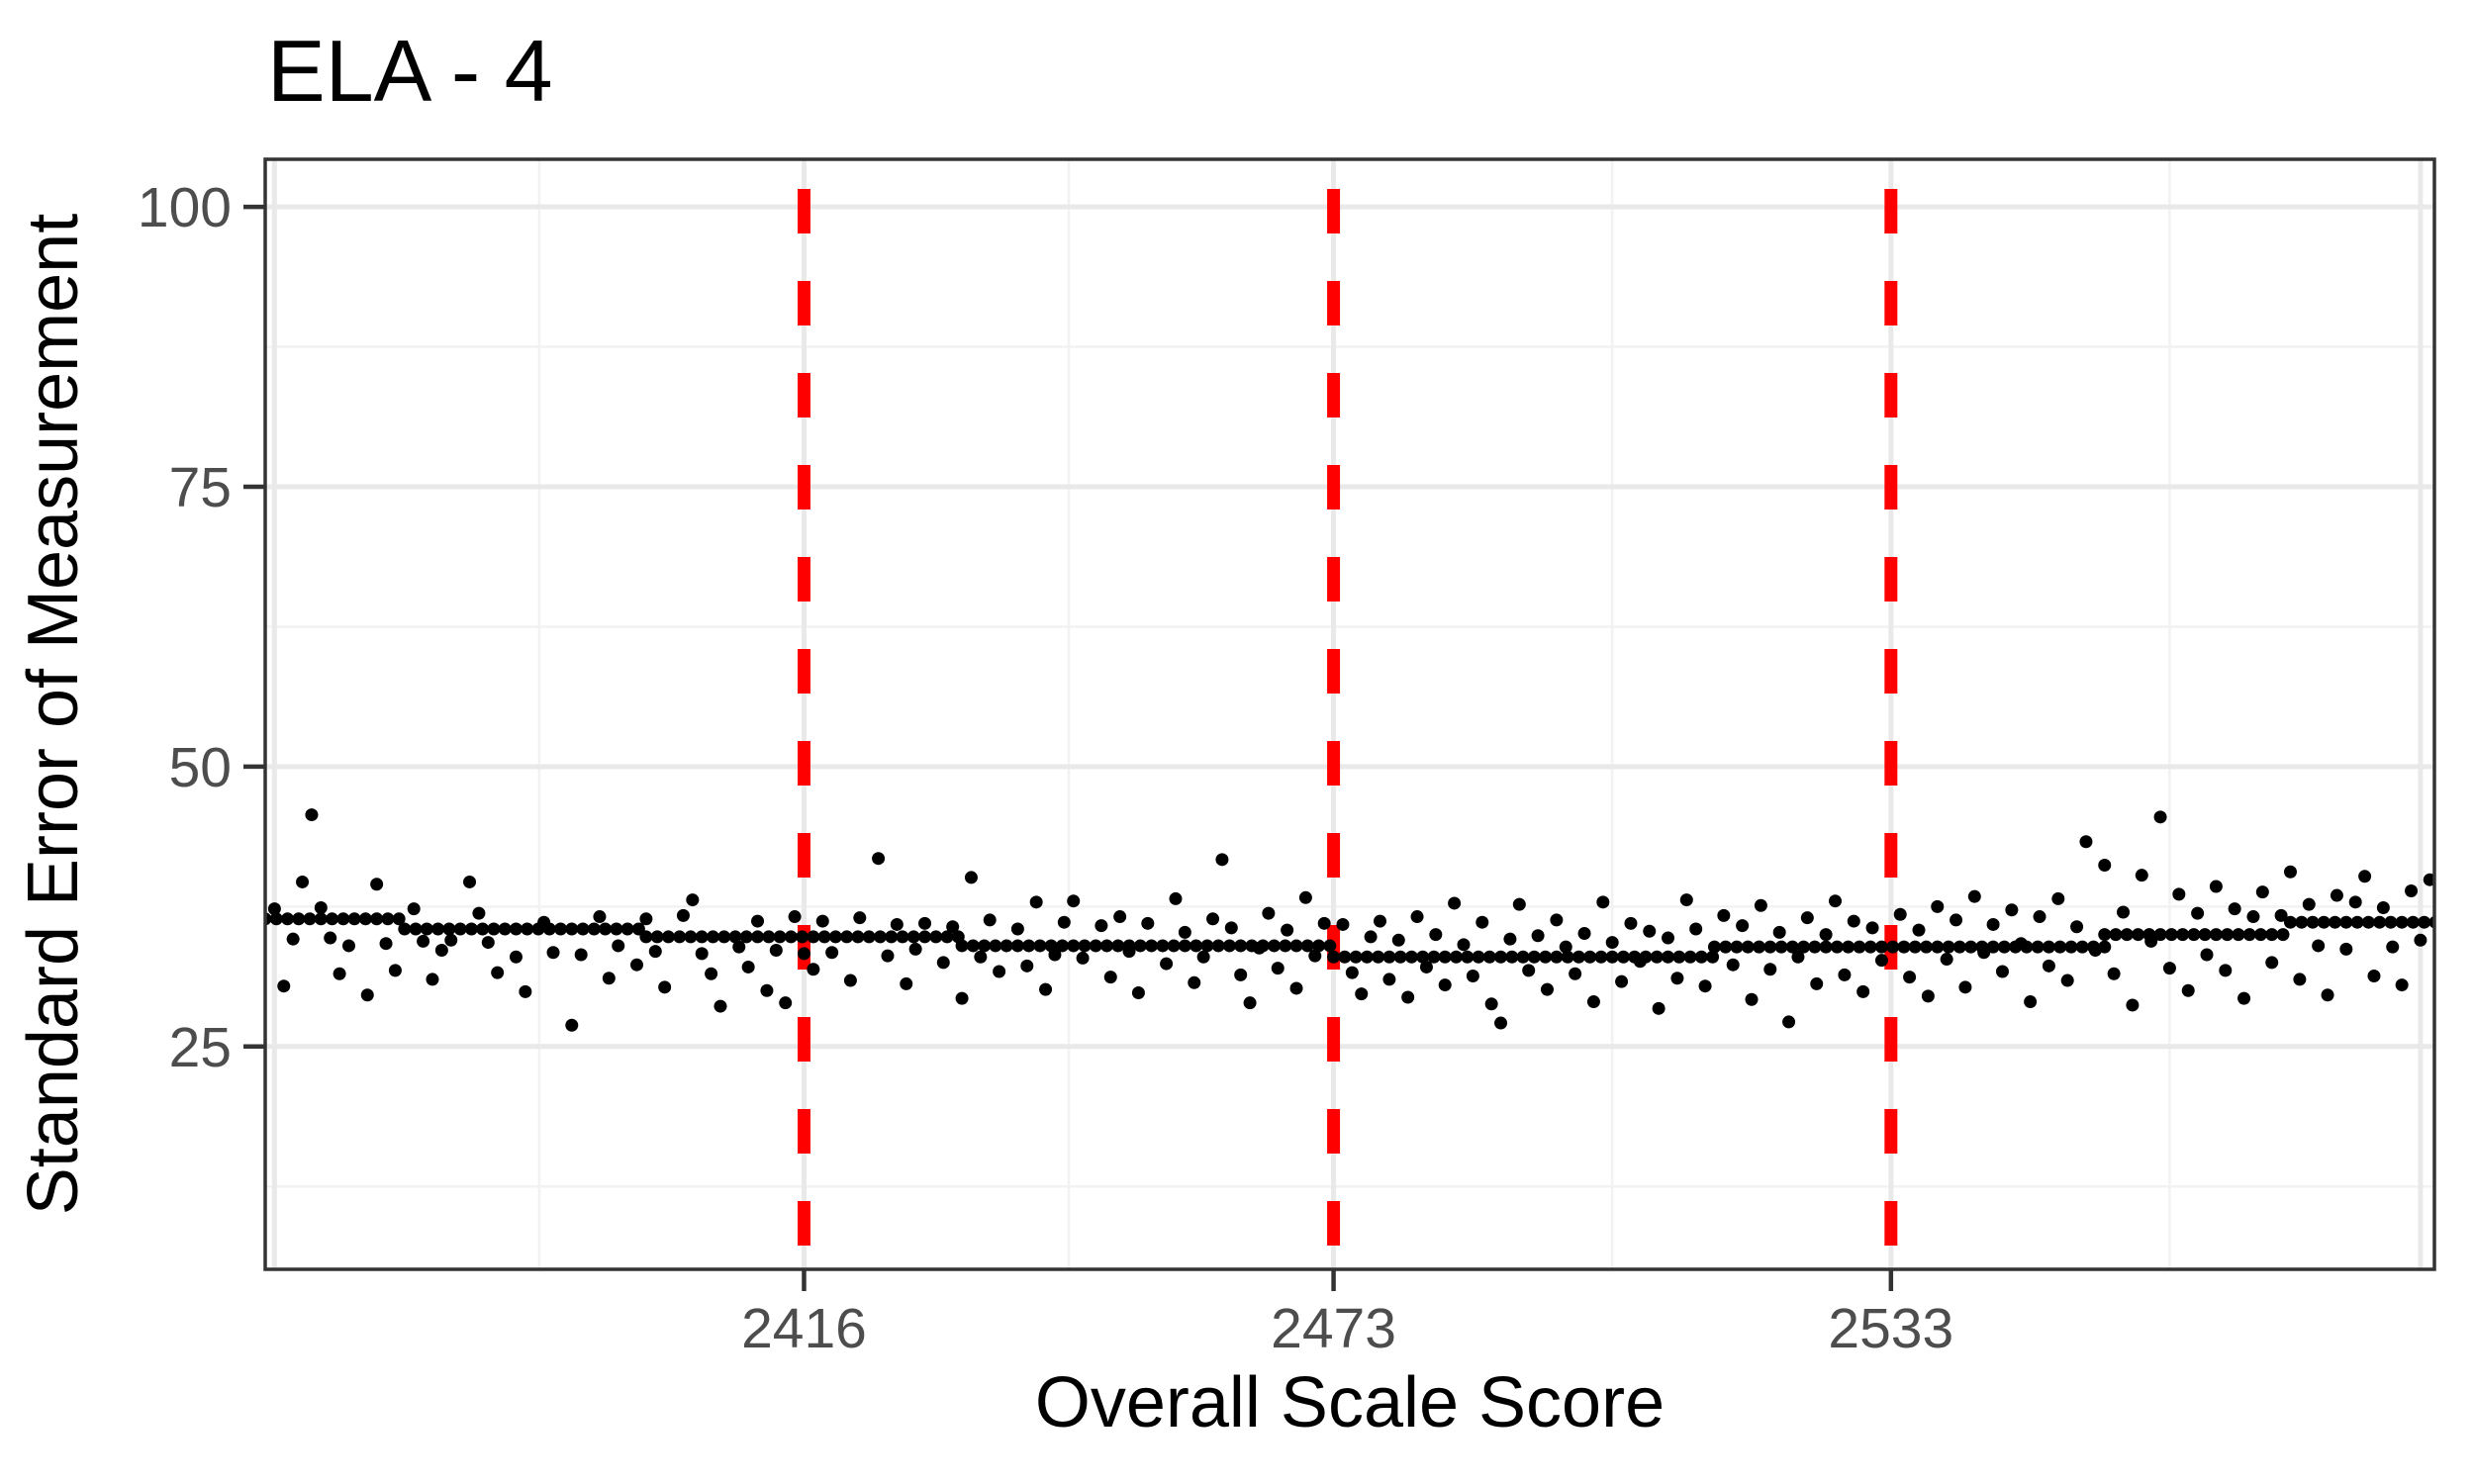 Image resolution: width=2474 pixels, height=1484 pixels. Describe the element at coordinates (201, 487) in the screenshot. I see `y-tick-label: 75` at that location.